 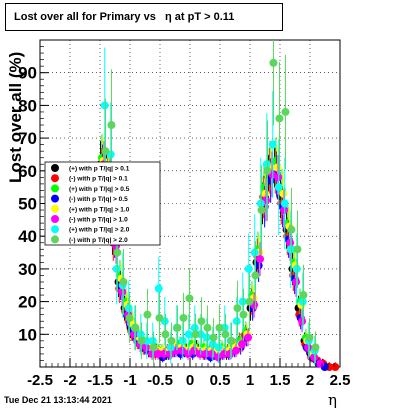 I want to click on y-tick-label: 90, so click(x=27, y=73).